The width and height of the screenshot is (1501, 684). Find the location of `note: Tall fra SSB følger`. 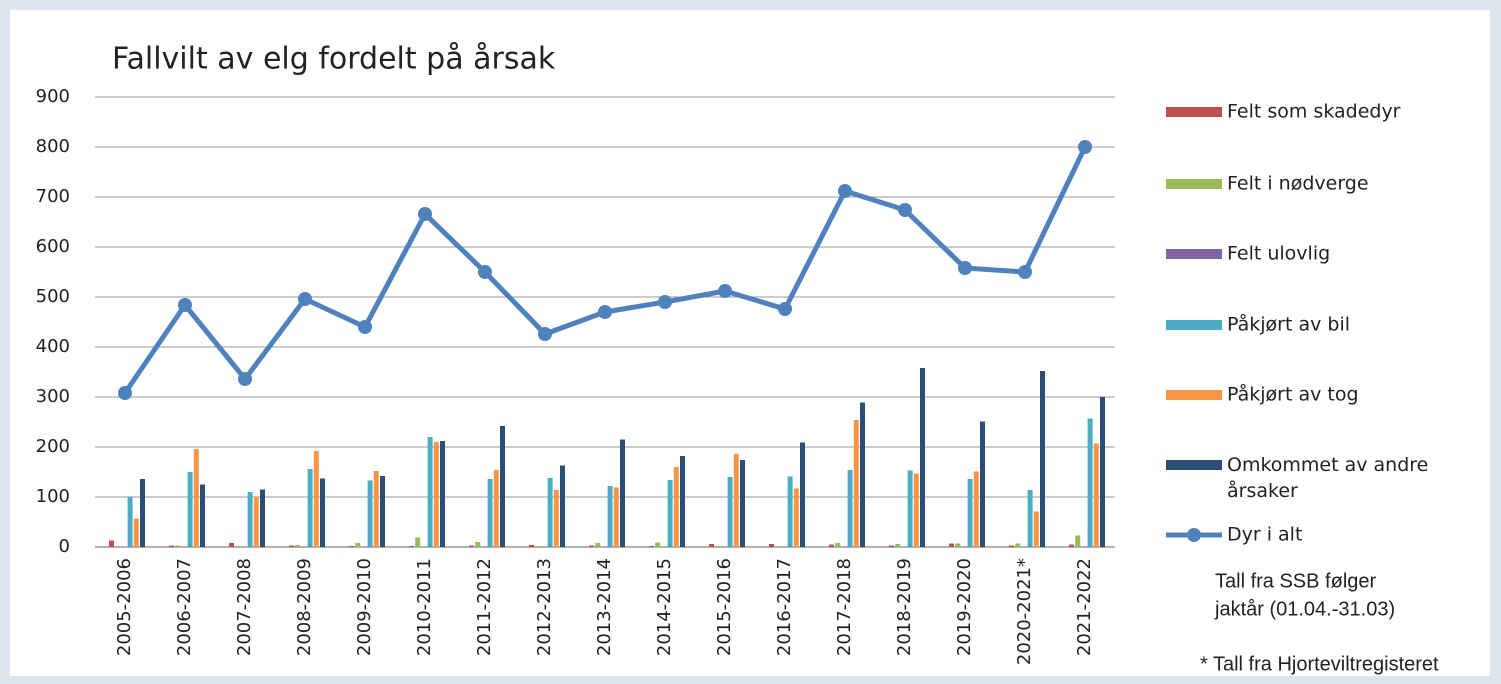

note: Tall fra SSB følger is located at coordinates (1296, 581).